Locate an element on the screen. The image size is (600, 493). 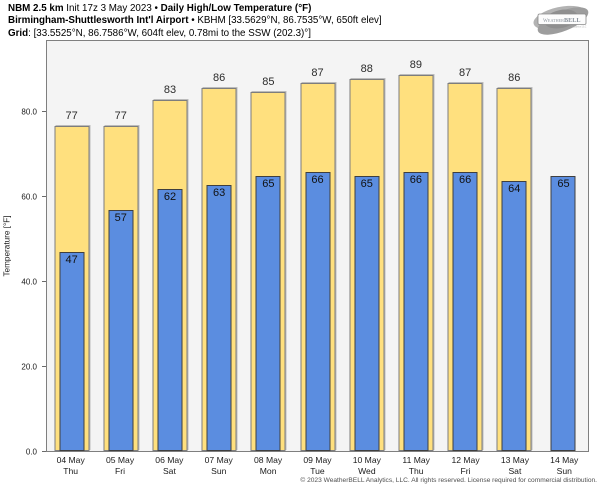
day-slot: 89 66 is located at coordinates (415, 246).